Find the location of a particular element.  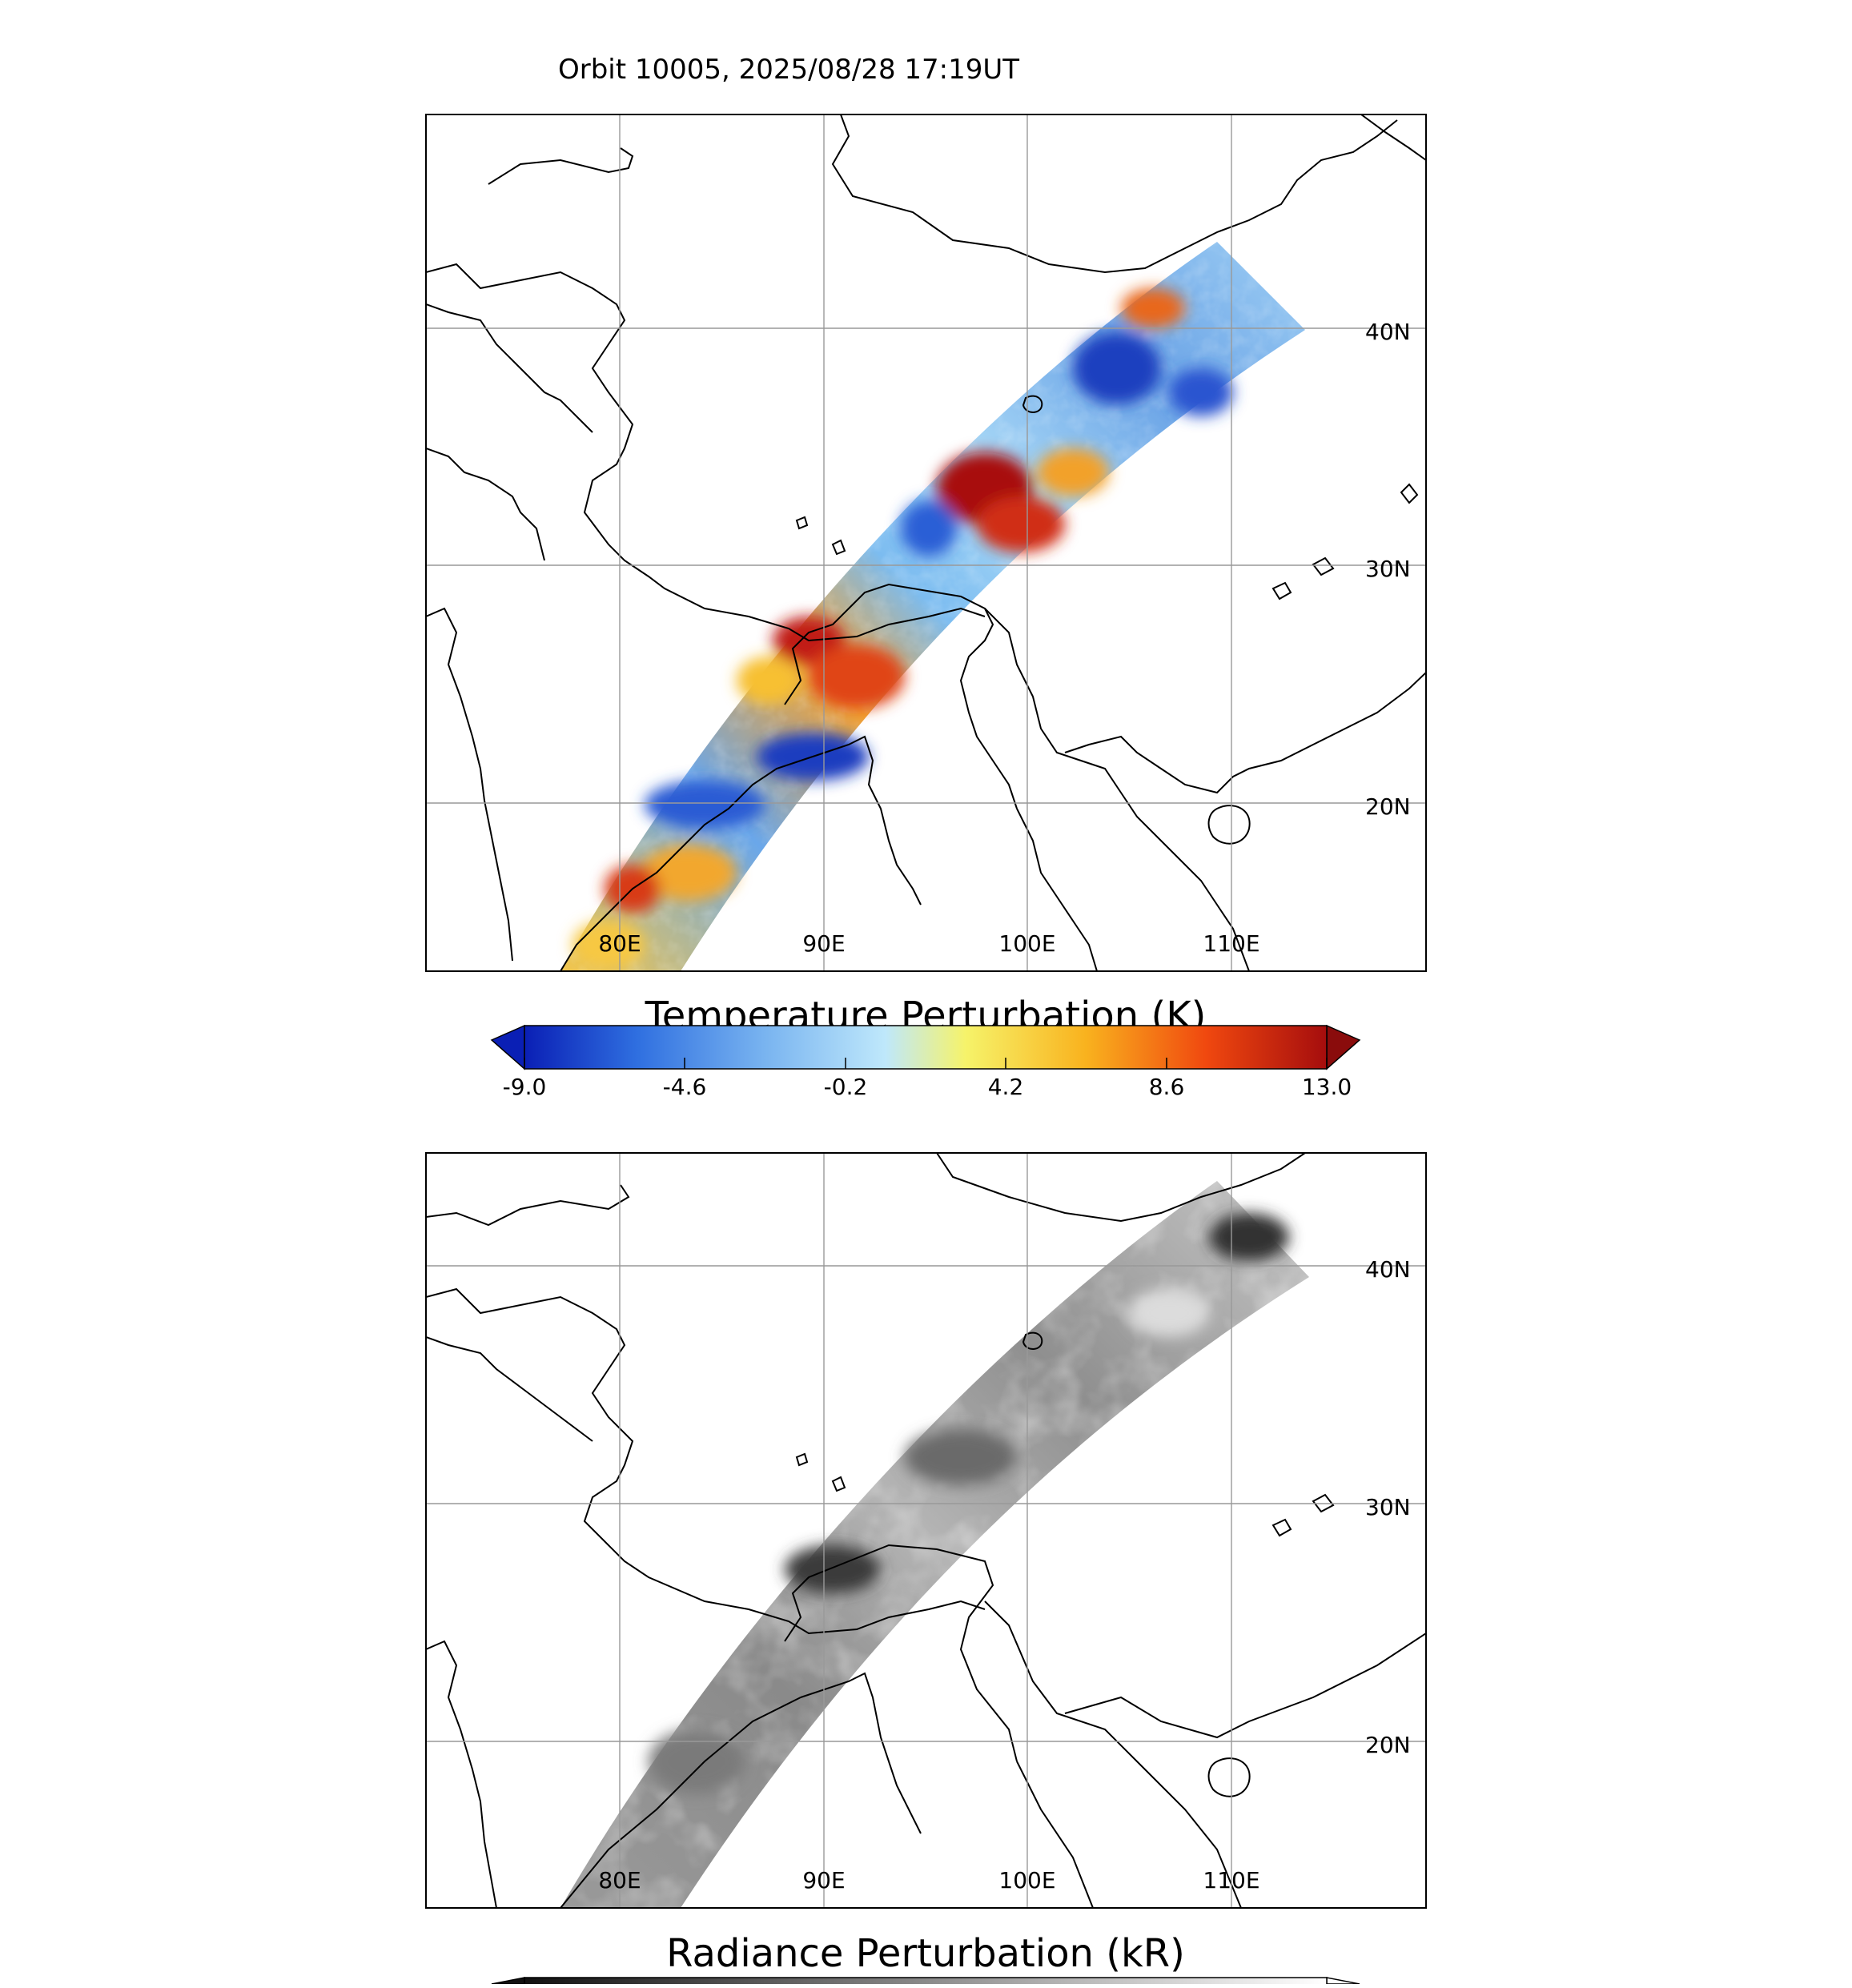

radiance-swath is located at coordinates (934, 1544).